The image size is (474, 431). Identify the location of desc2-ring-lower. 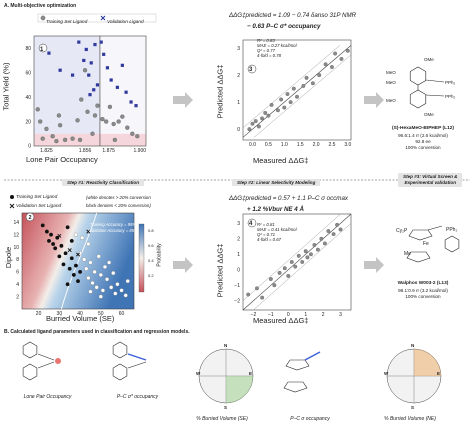
(120, 372).